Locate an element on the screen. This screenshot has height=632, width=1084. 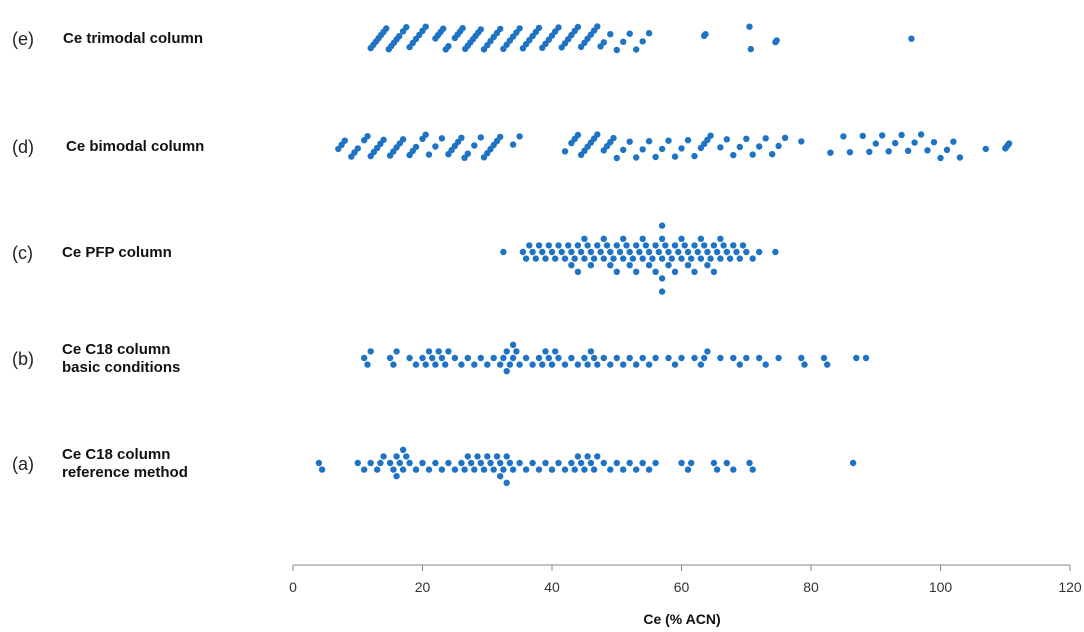
x-tick-label: 0 is located at coordinates (293, 587).